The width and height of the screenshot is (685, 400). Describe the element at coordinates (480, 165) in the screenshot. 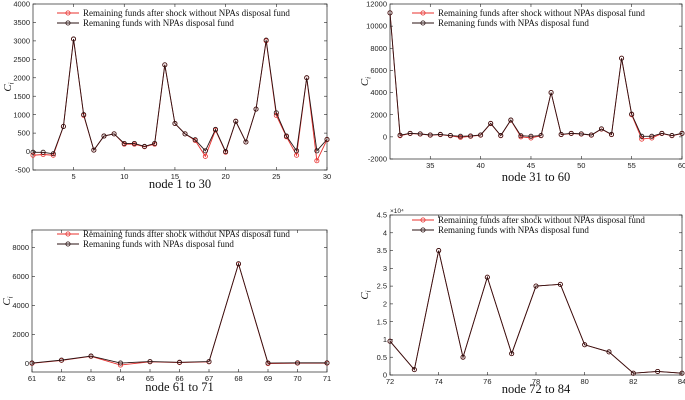

I see `x-tick-label: 40` at that location.